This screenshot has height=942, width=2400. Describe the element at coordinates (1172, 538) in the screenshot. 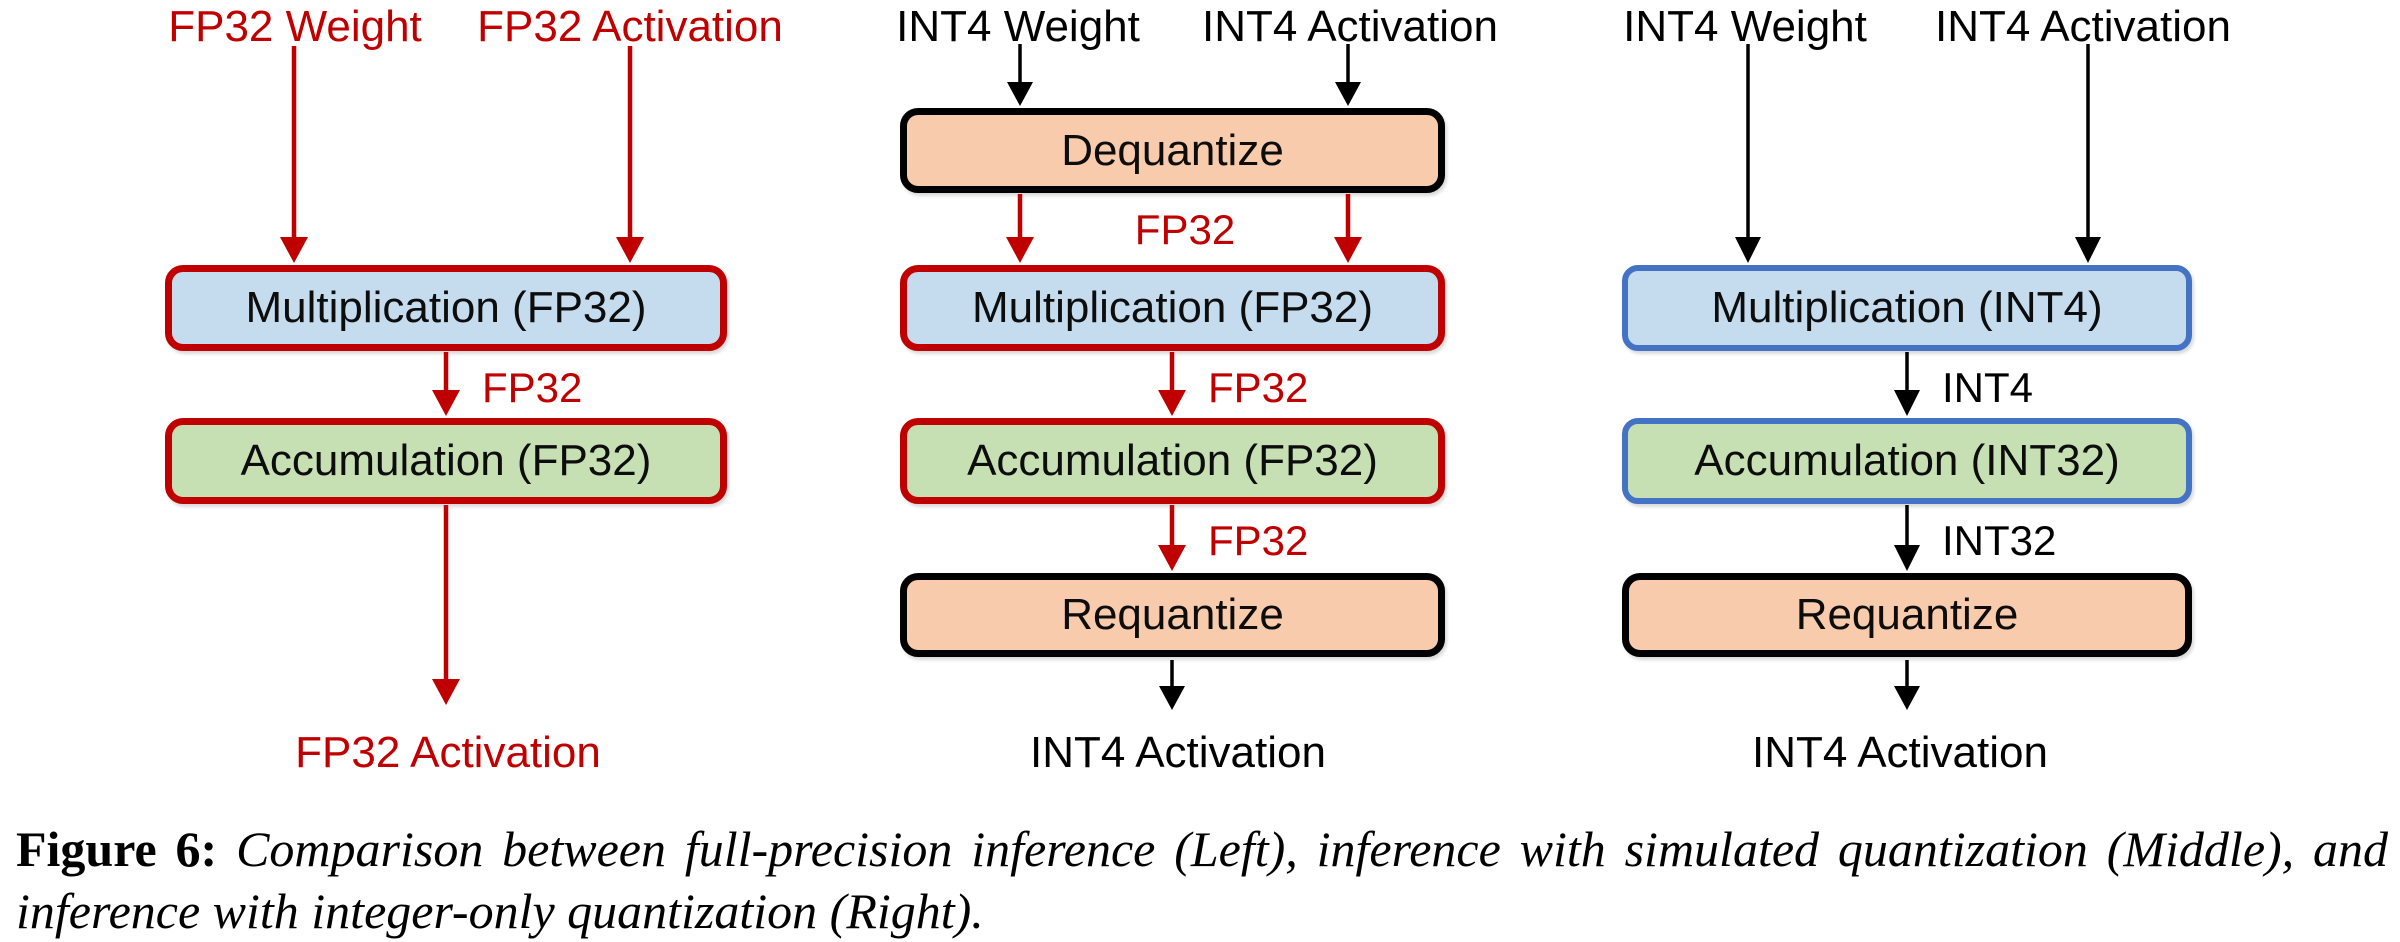

I see `arrow-middle-acc-to-requant` at that location.